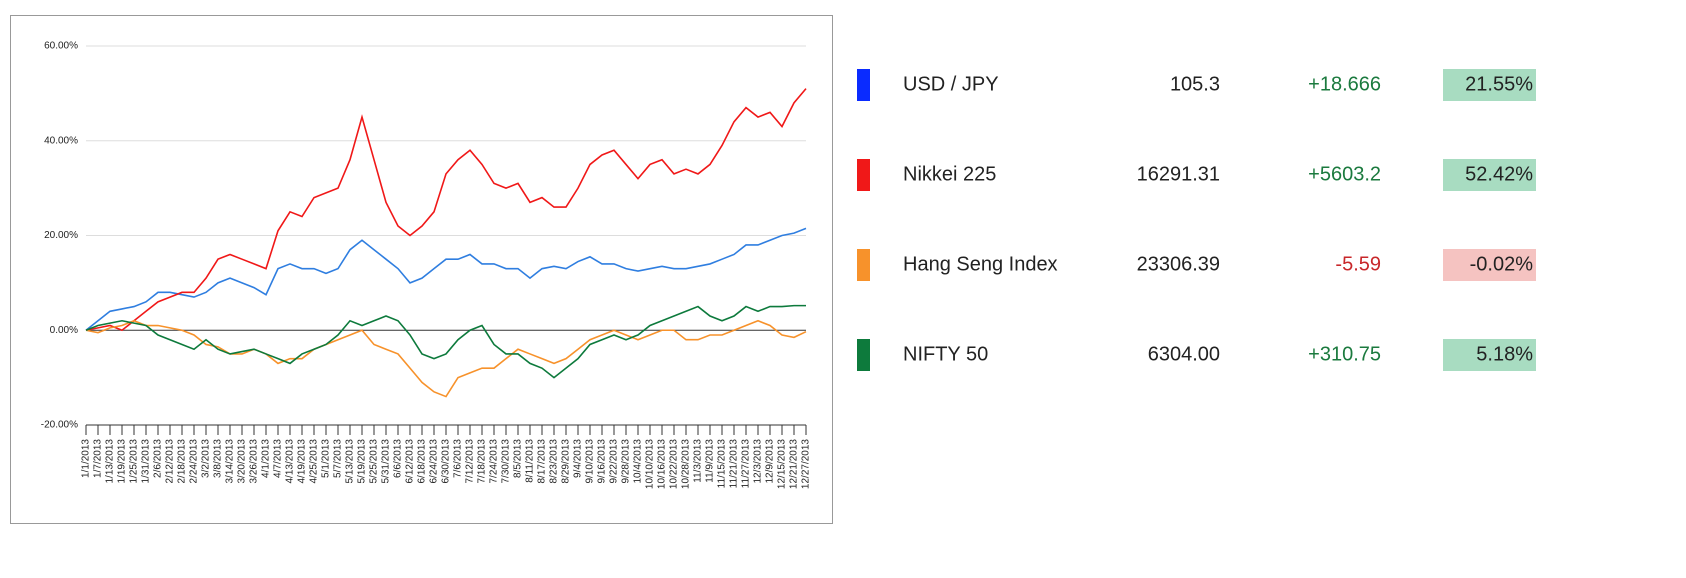  I want to click on x-tick-label: 7/30/2013, so click(506, 461).